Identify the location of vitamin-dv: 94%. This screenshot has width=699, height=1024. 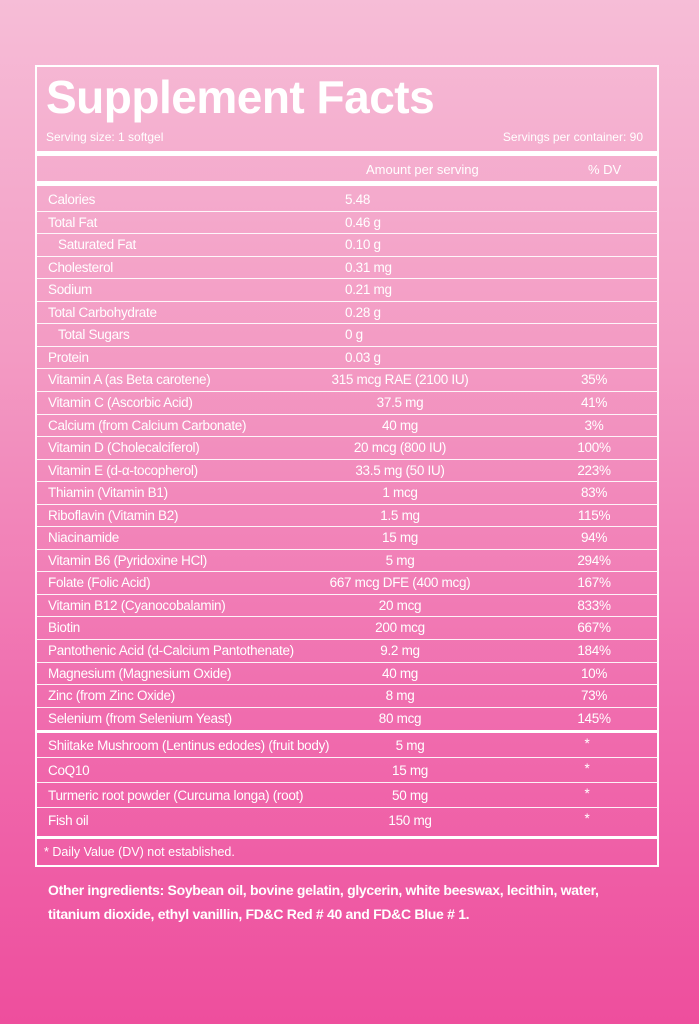
(594, 538).